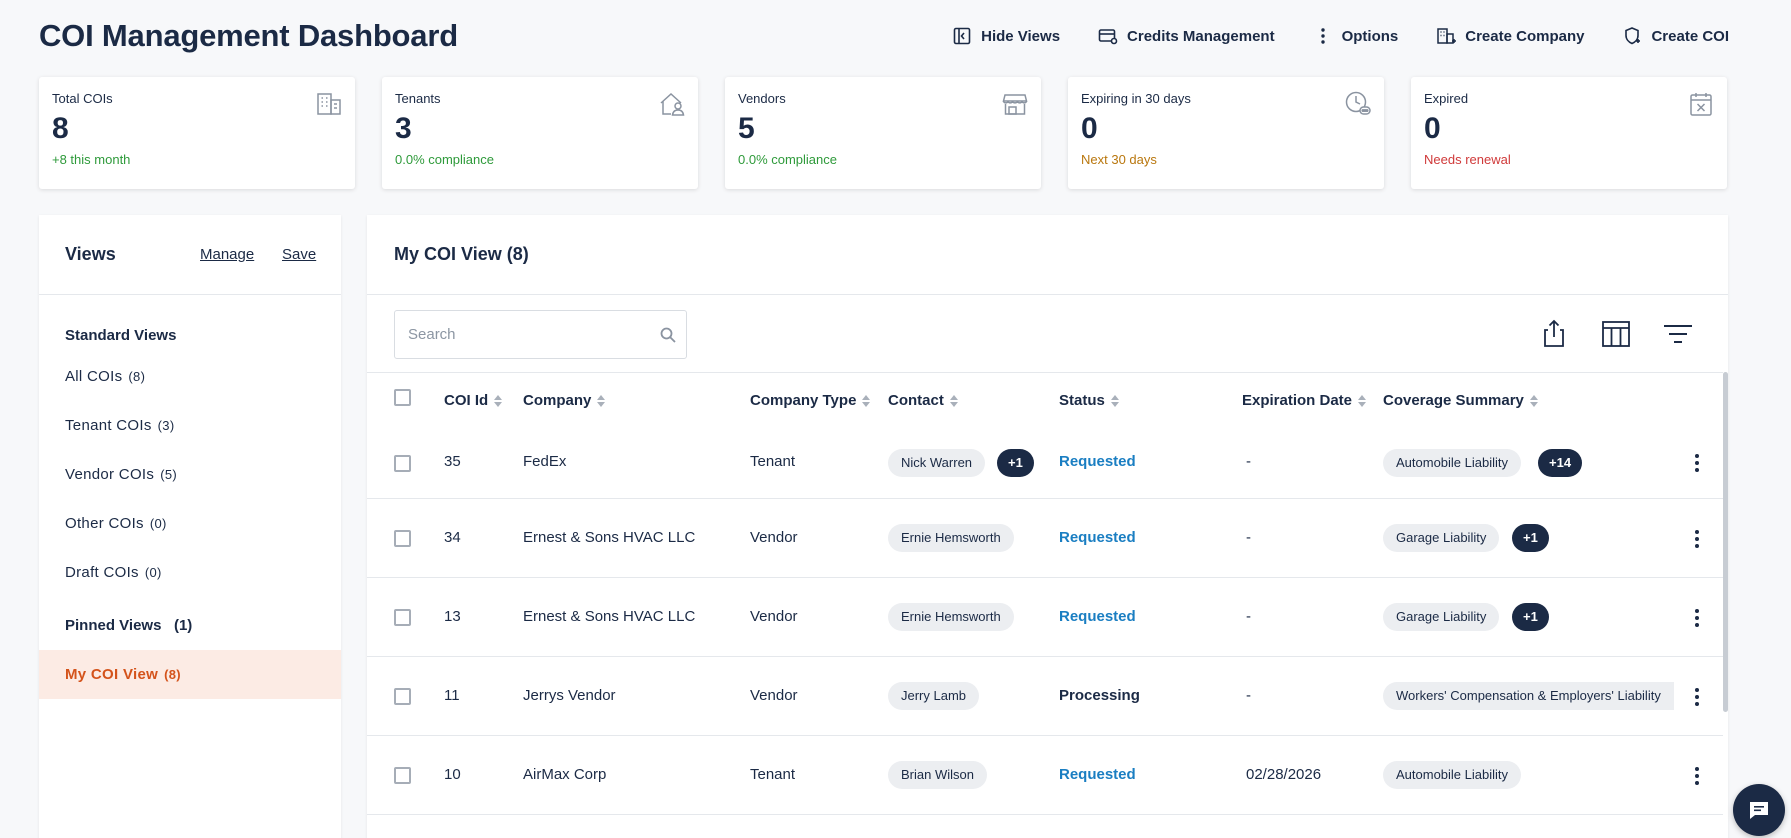 The height and width of the screenshot is (838, 1791). Describe the element at coordinates (540, 133) in the screenshot. I see `stat-card-tenants: Tenants 3 0.0% compliance` at that location.